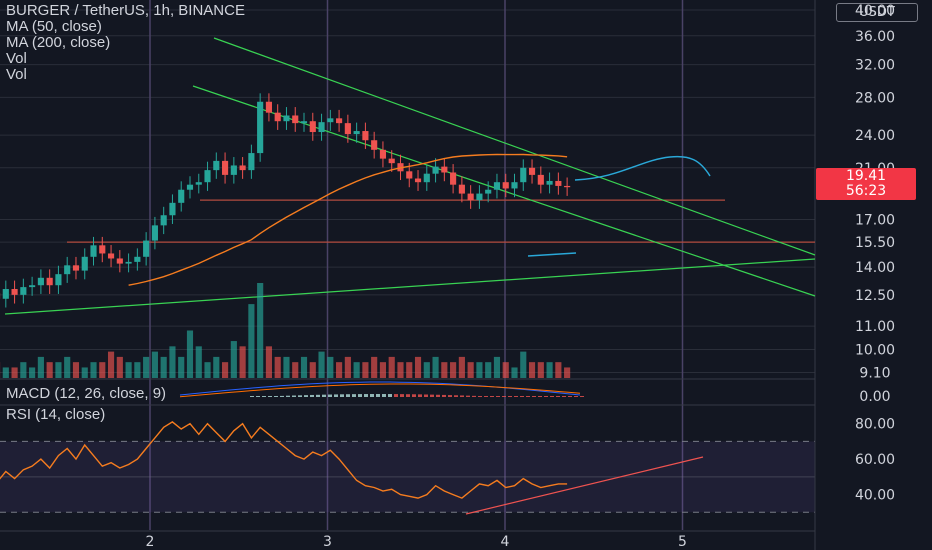 This screenshot has width=932, height=550. What do you see at coordinates (866, 191) in the screenshot?
I see `bar-countdown: 56:23` at bounding box center [866, 191].